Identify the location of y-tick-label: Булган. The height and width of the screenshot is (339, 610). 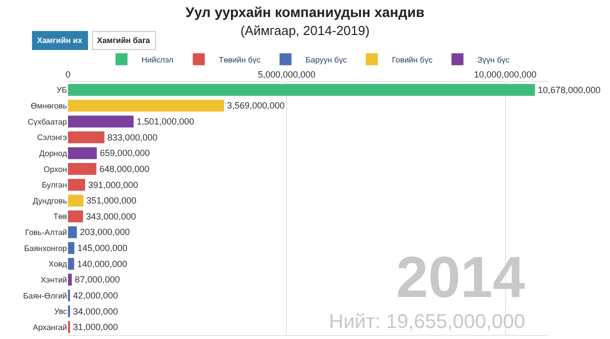
(54, 185).